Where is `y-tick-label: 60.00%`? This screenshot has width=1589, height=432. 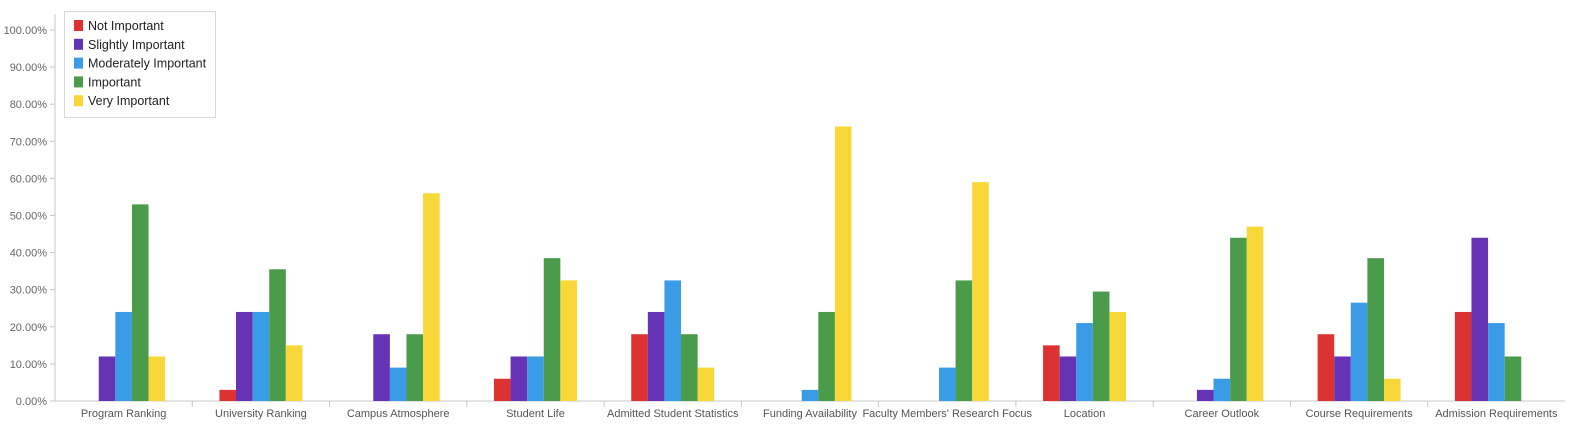 y-tick-label: 60.00% is located at coordinates (29, 179).